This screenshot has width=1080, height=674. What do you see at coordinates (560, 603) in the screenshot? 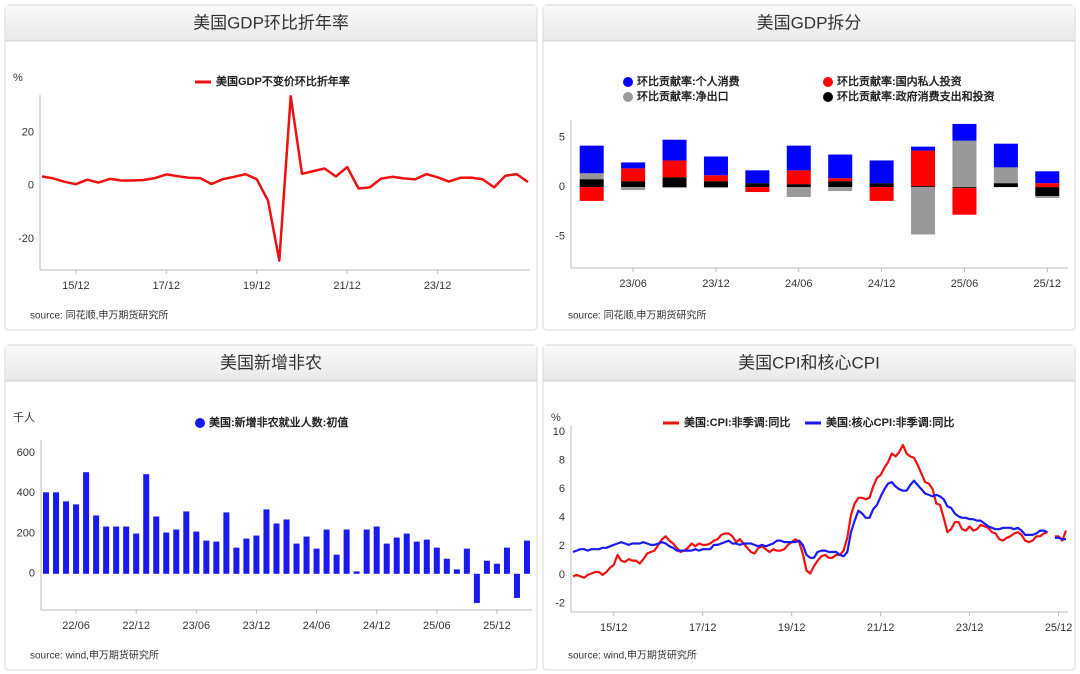
I see `y-tick-label: -2` at bounding box center [560, 603].